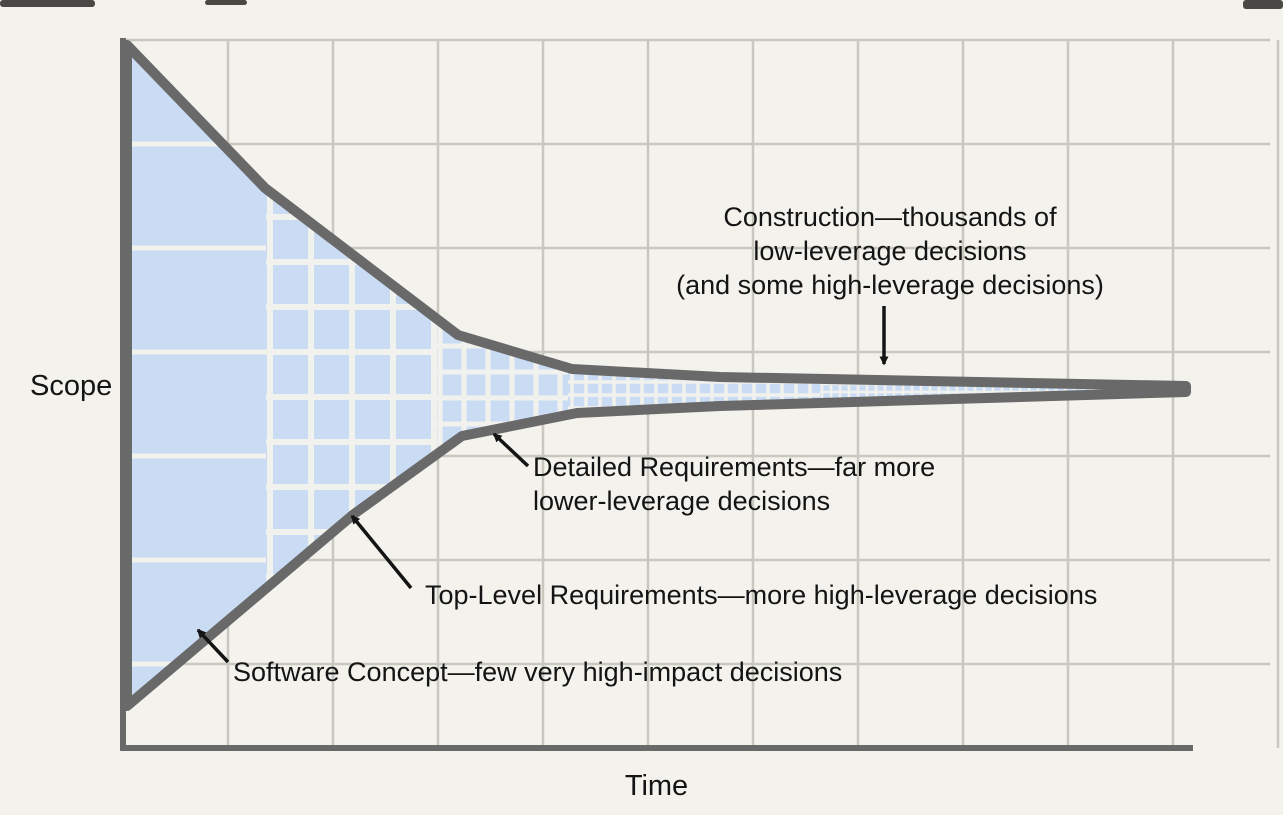  I want to click on software-concept-arrow, so click(213, 646).